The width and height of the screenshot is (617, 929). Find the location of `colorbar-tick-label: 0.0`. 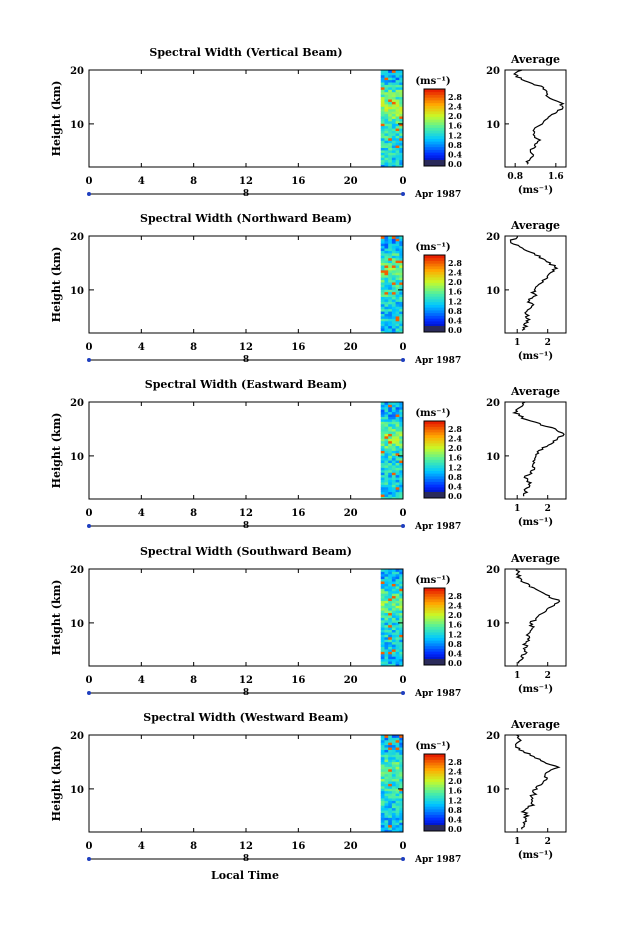

colorbar-tick-label: 0.0 is located at coordinates (455, 330).